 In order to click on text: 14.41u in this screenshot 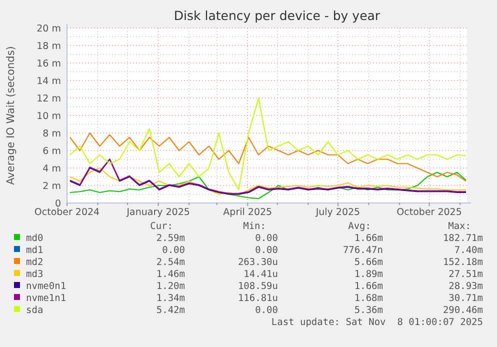, I will do `click(261, 274)`.